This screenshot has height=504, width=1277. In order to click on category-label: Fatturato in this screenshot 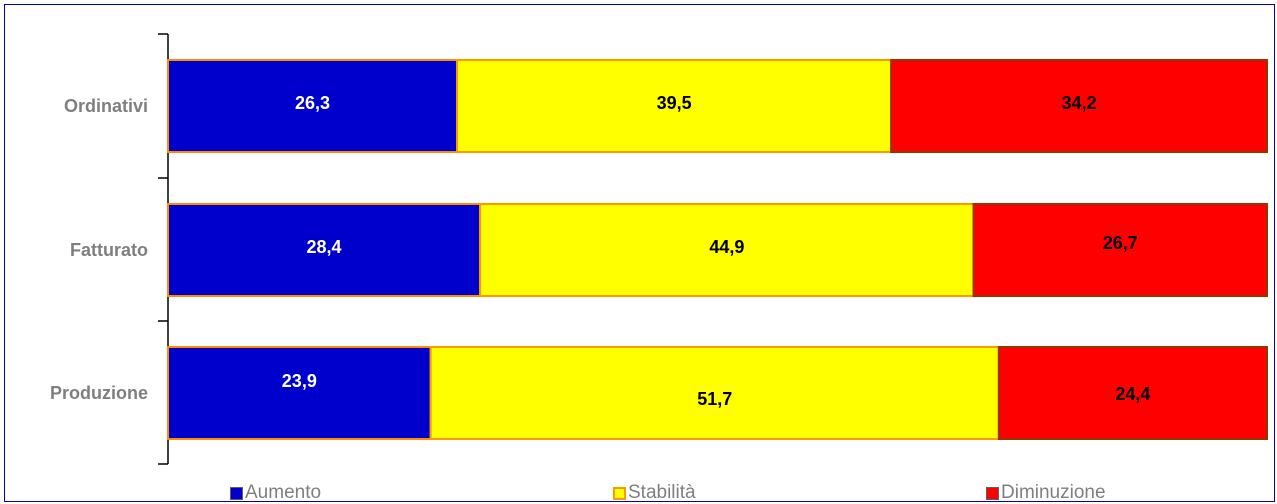, I will do `click(109, 250)`.